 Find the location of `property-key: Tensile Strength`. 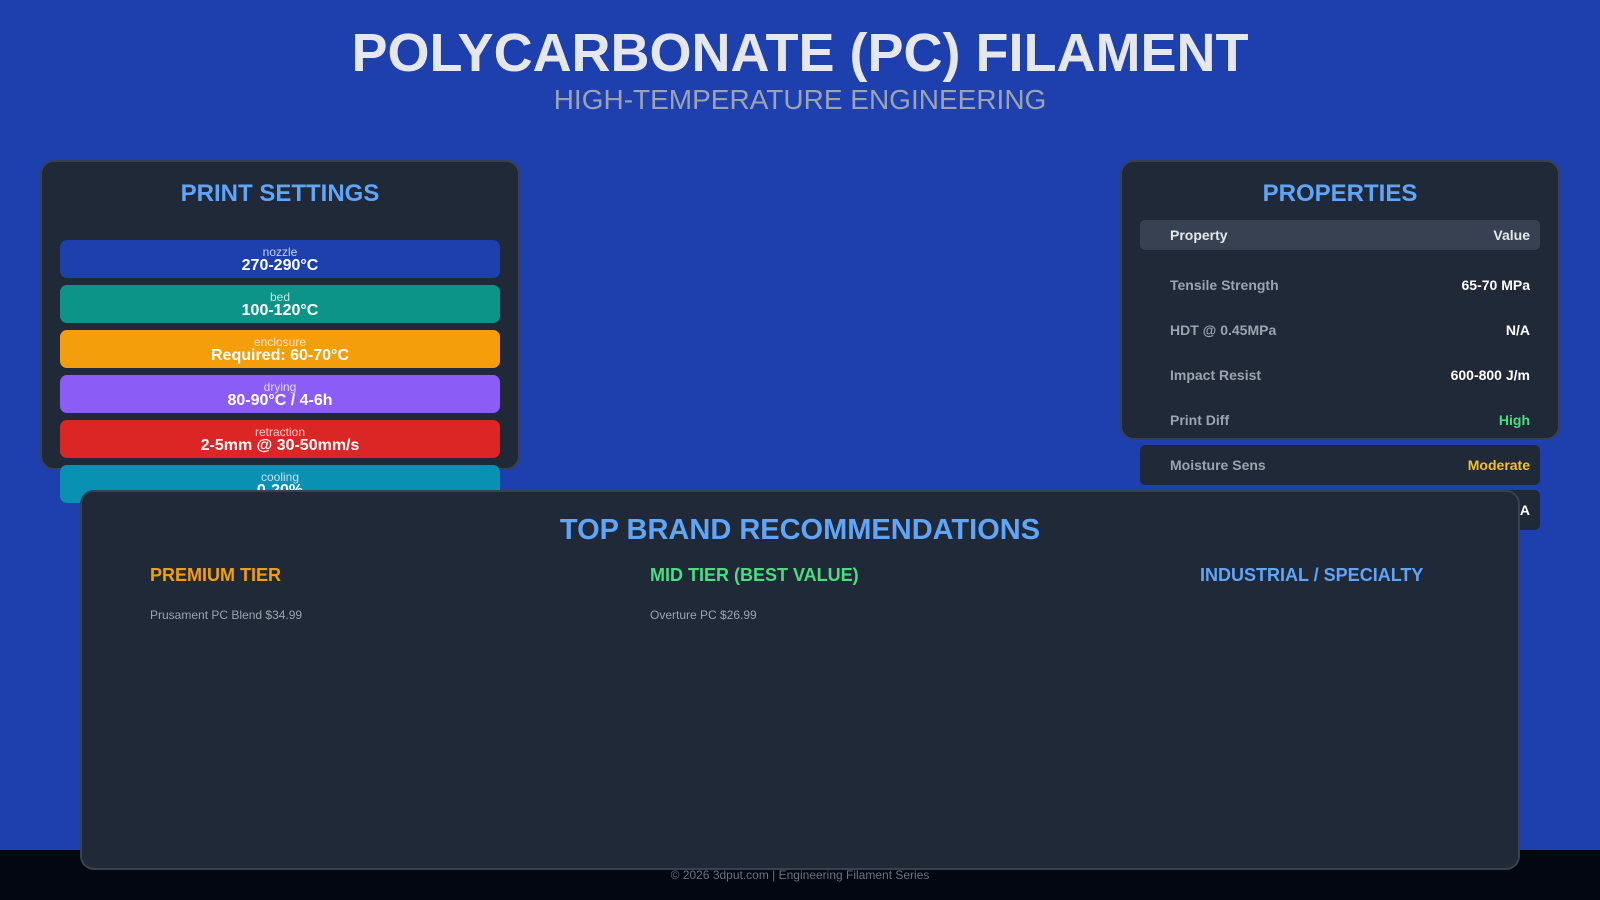

property-key: Tensile Strength is located at coordinates (1224, 285).